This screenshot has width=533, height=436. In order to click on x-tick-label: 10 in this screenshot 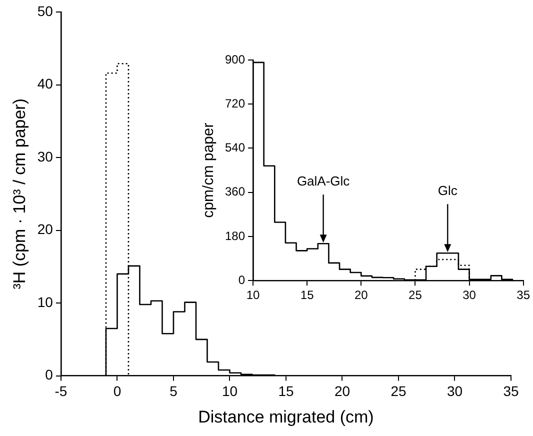, I will do `click(253, 295)`.